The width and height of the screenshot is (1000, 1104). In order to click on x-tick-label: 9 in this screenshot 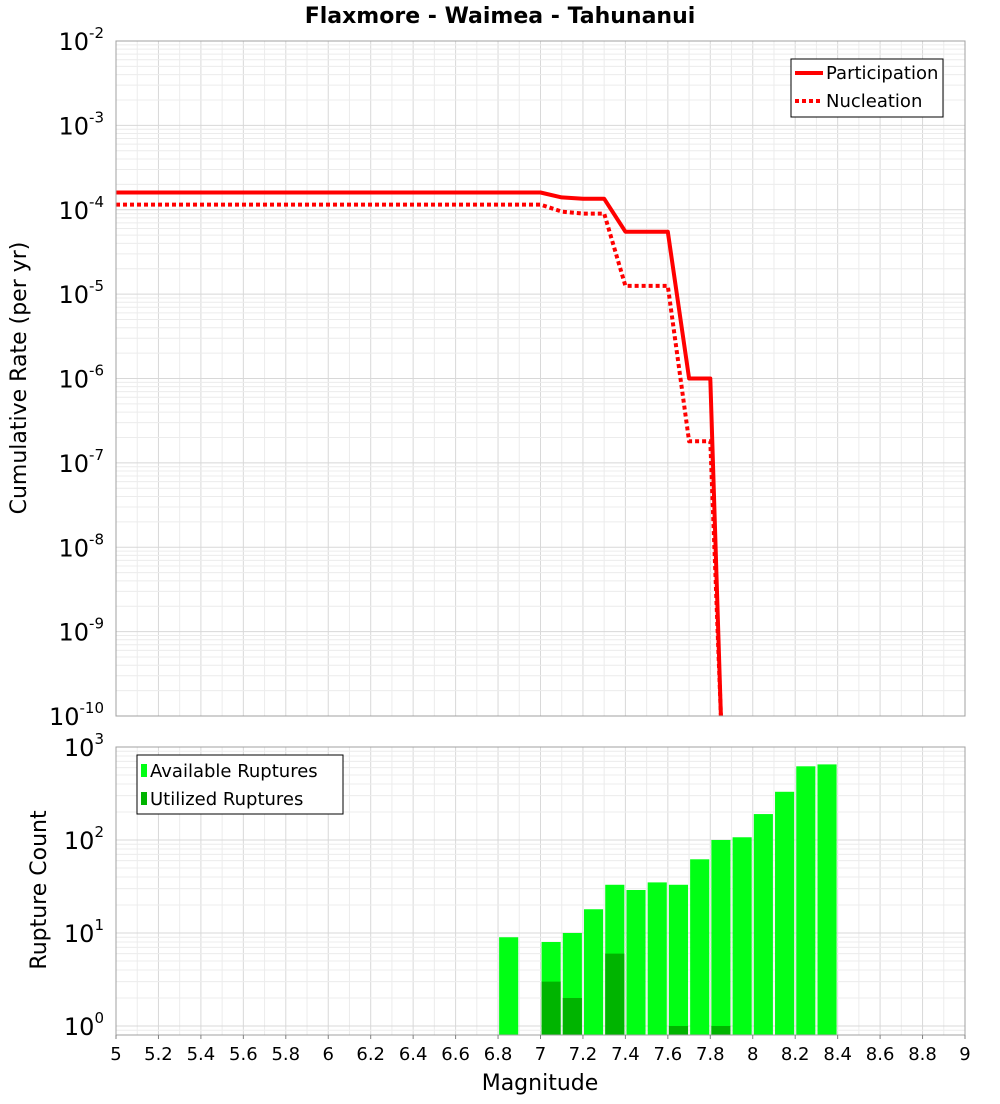, I will do `click(964, 1054)`.